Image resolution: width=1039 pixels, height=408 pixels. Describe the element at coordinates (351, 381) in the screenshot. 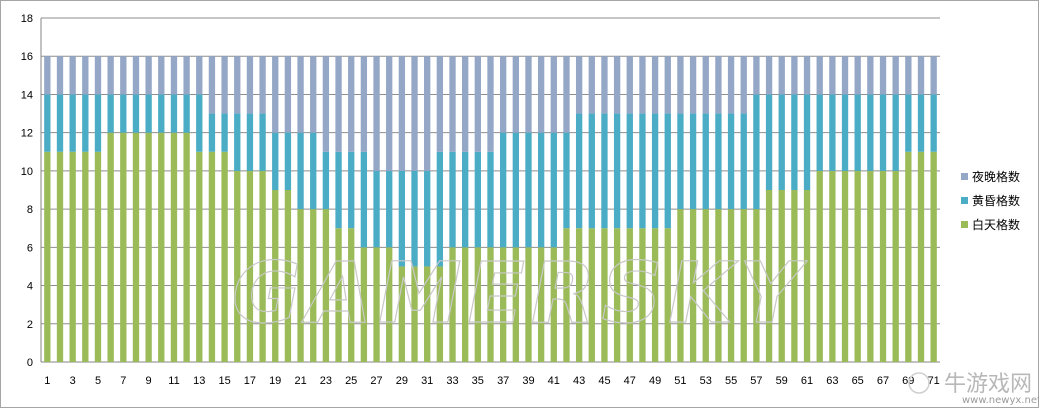

I see `x-tick-label: 25` at that location.